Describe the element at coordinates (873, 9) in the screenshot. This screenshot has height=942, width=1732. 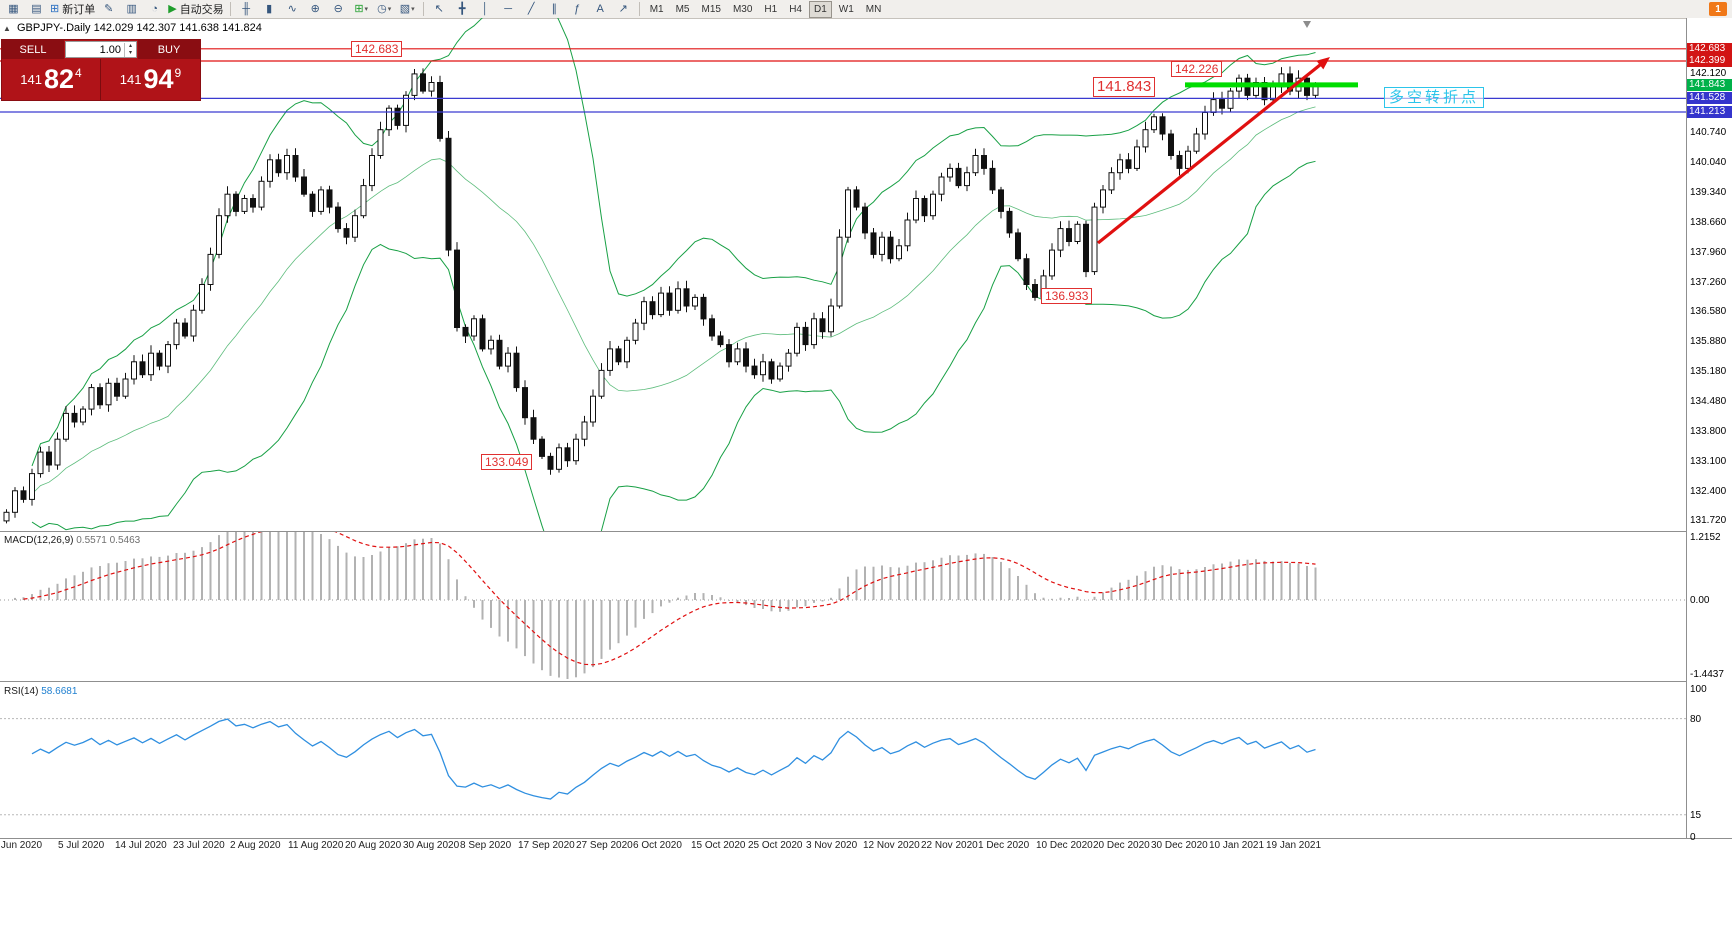
I see `timeframe-mn: MN` at that location.